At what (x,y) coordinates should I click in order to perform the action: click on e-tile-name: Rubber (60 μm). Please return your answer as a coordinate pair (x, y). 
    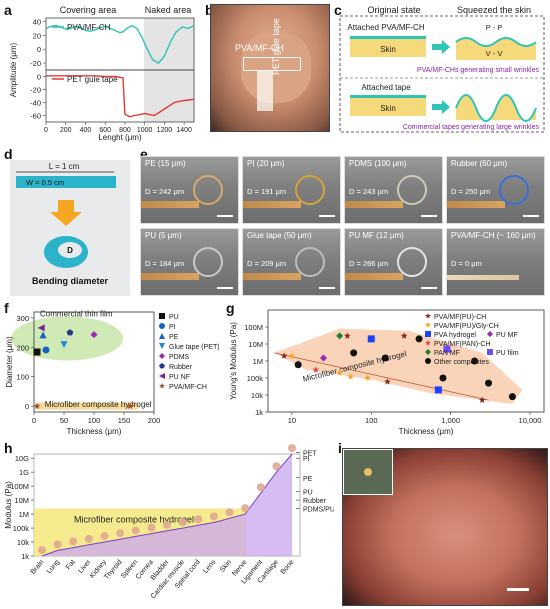
    Looking at the image, I should click on (479, 163).